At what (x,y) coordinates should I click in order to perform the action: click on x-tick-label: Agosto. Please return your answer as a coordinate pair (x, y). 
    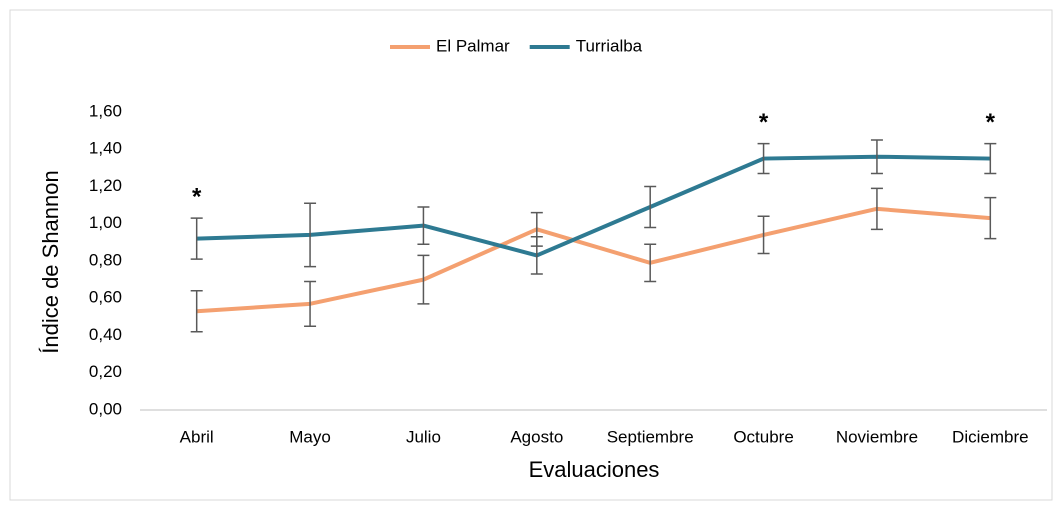
    Looking at the image, I should click on (536, 436).